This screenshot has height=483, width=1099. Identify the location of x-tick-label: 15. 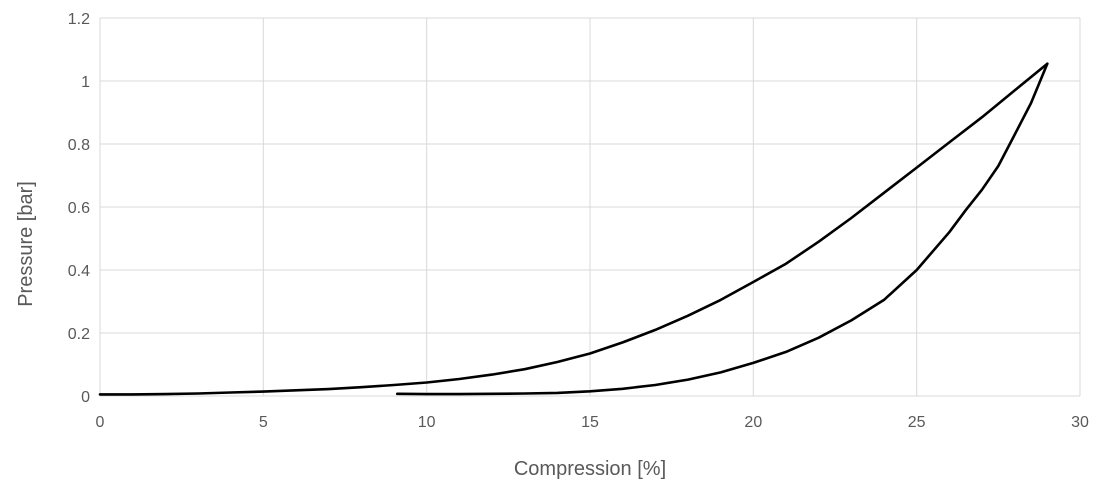
(590, 422).